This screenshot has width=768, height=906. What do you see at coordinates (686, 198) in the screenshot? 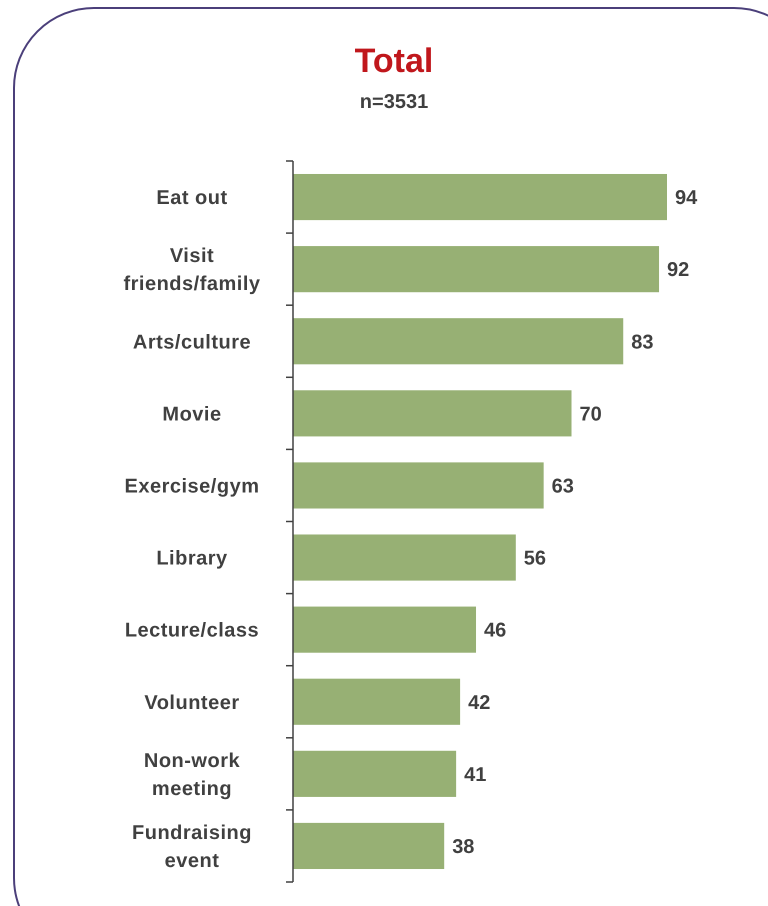
I see `data-label: 94` at bounding box center [686, 198].